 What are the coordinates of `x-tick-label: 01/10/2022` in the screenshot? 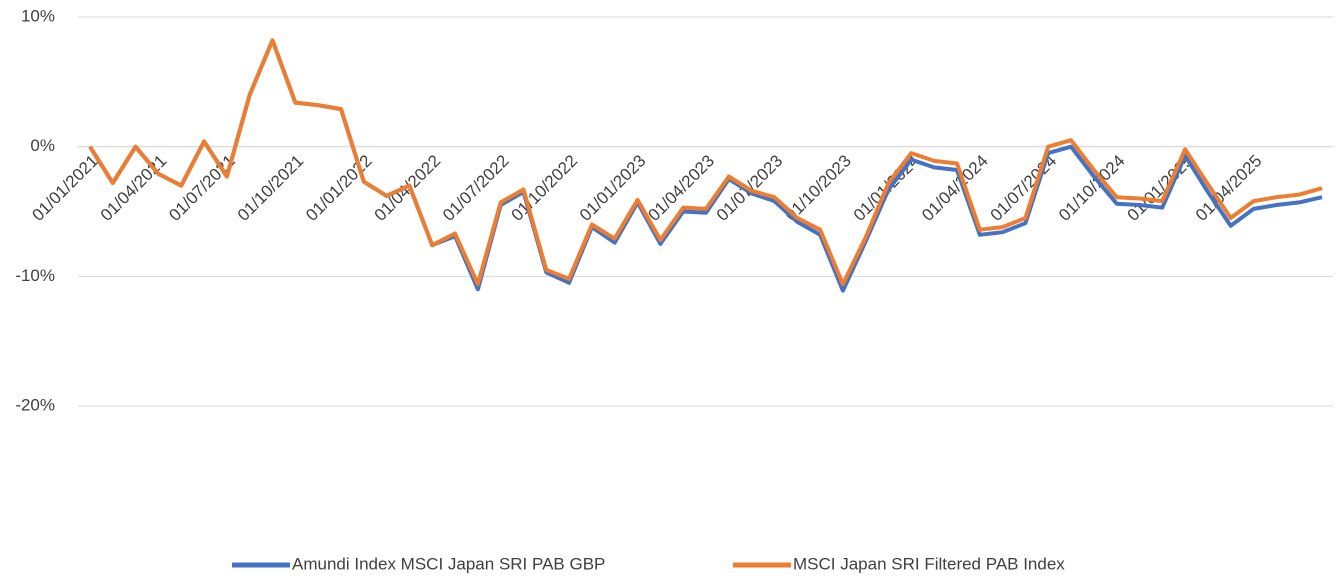 It's located at (545, 188).